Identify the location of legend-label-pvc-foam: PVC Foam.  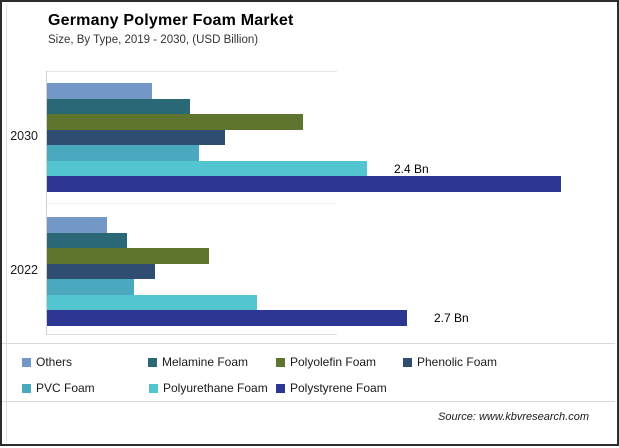
(65, 388).